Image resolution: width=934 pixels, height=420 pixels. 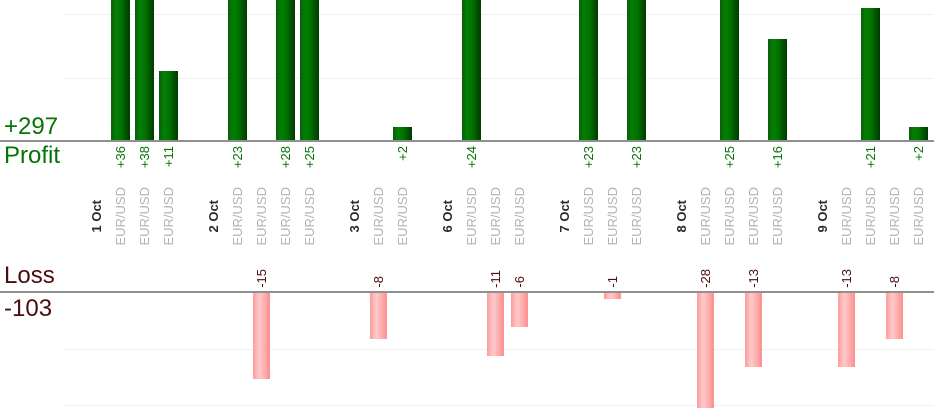 I want to click on date-label-zone: 2 Oct, so click(x=214, y=216).